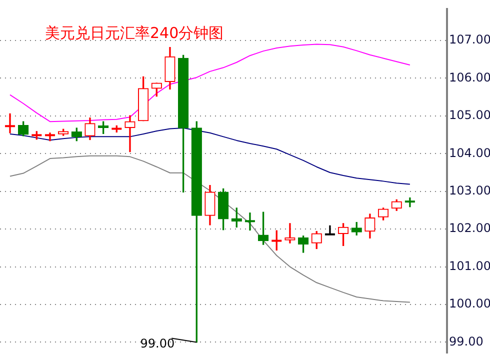  Describe the element at coordinates (469, 303) in the screenshot. I see `y-tick-label: 100.00` at that location.